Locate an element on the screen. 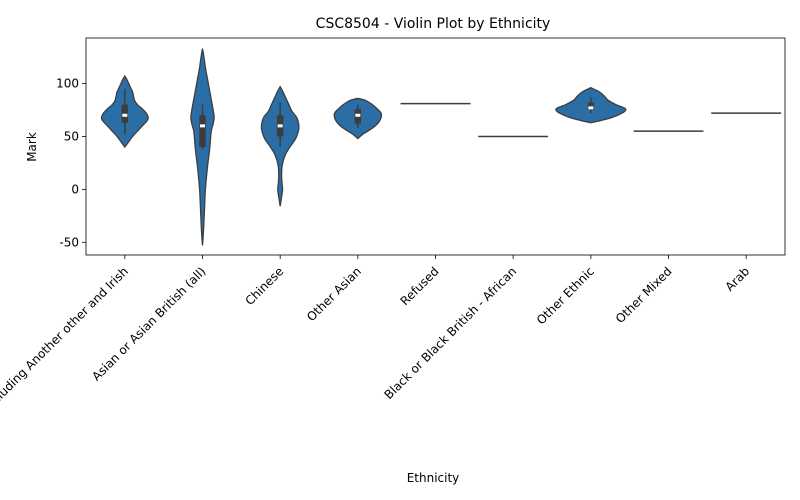 The image size is (800, 500). x-tick-label: Black or Black British - African is located at coordinates (451, 333).